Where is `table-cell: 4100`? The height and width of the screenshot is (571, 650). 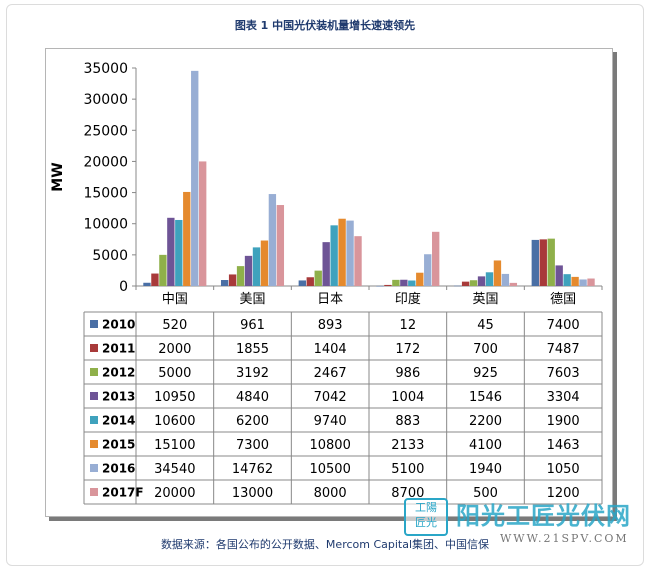
table-cell: 4100 is located at coordinates (485, 445).